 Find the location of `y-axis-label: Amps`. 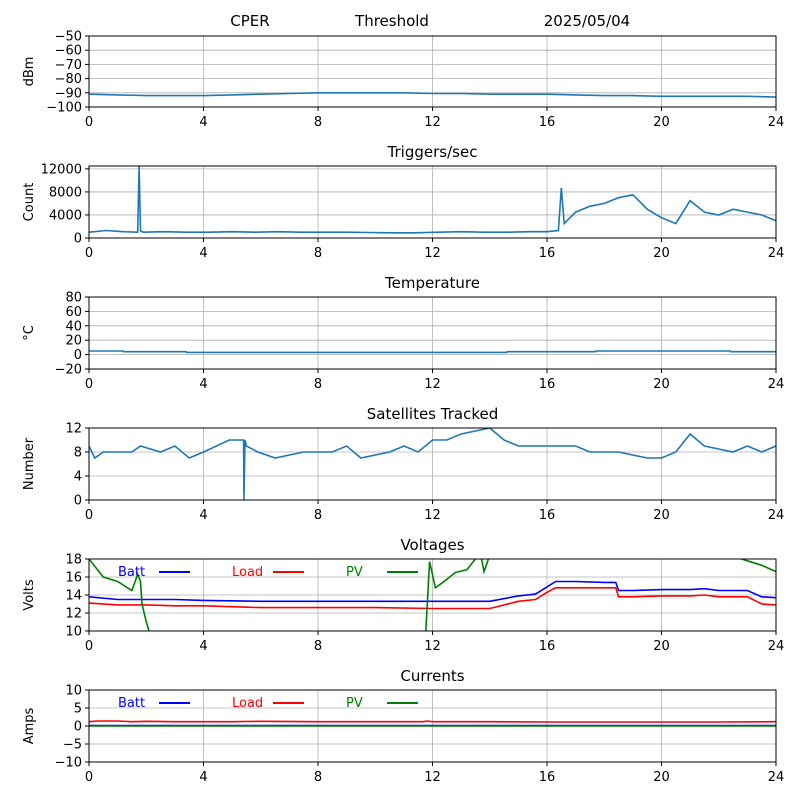

y-axis-label: Amps is located at coordinates (29, 725).